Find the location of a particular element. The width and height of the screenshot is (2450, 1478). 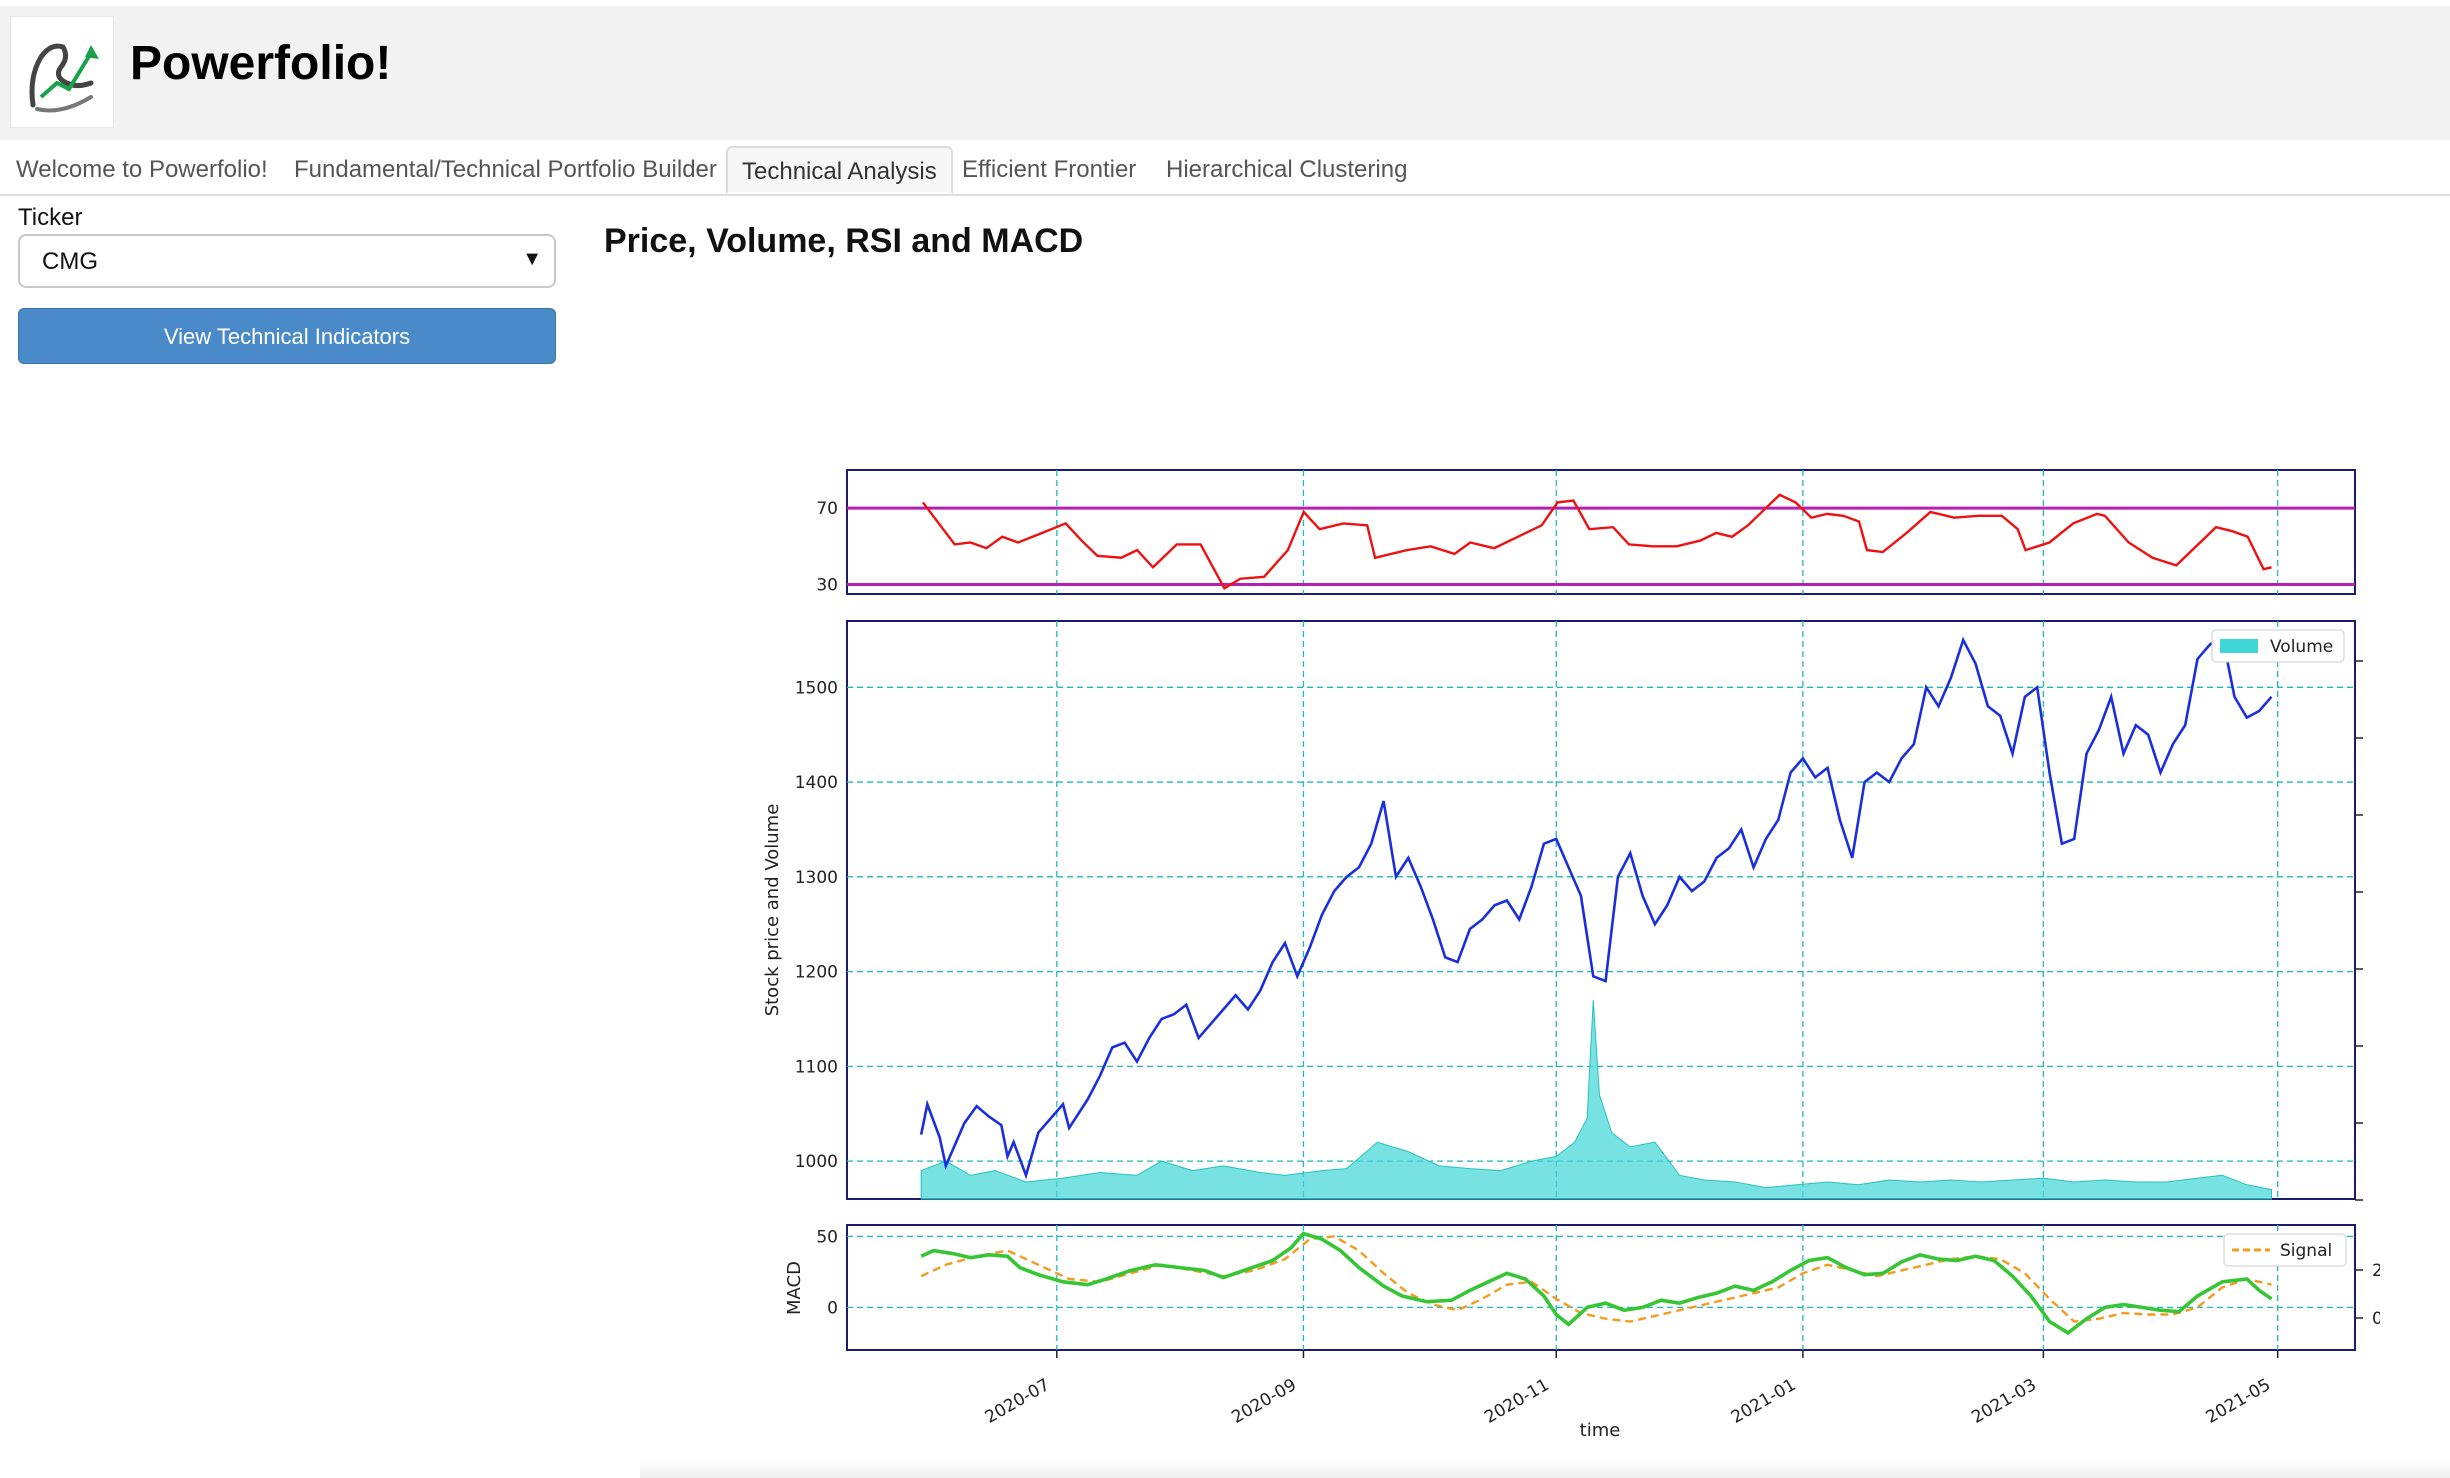

tab-welcome: Welcome to Powerfolio! is located at coordinates (142, 169).